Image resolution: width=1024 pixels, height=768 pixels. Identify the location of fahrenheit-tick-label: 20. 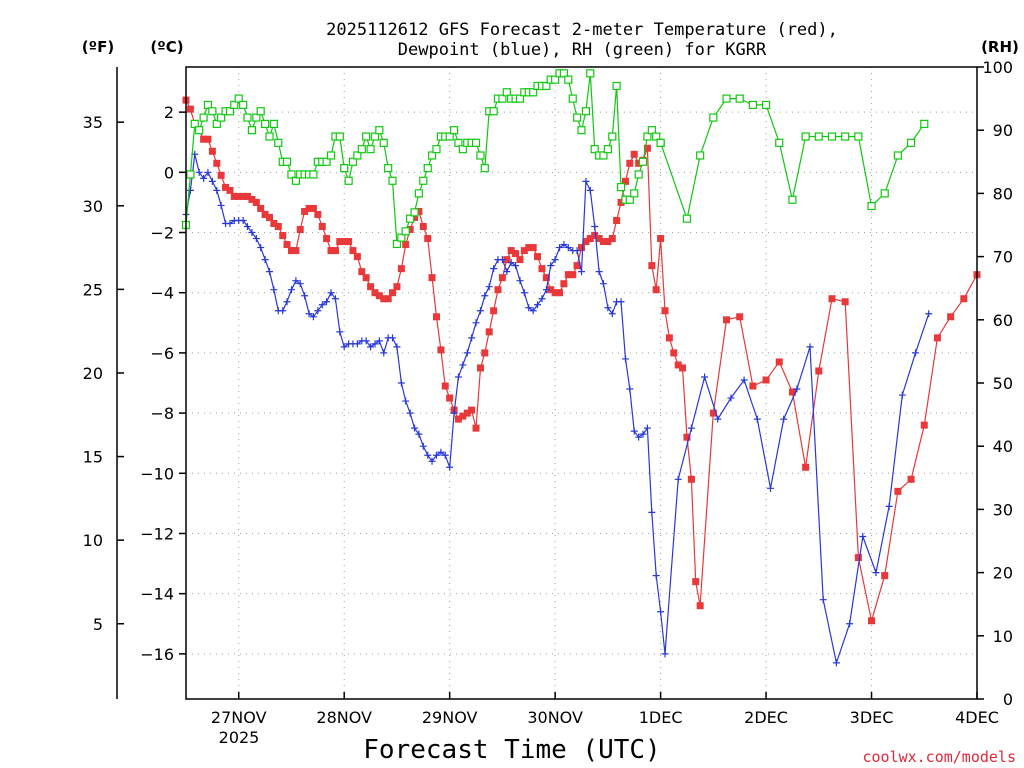
(93, 373).